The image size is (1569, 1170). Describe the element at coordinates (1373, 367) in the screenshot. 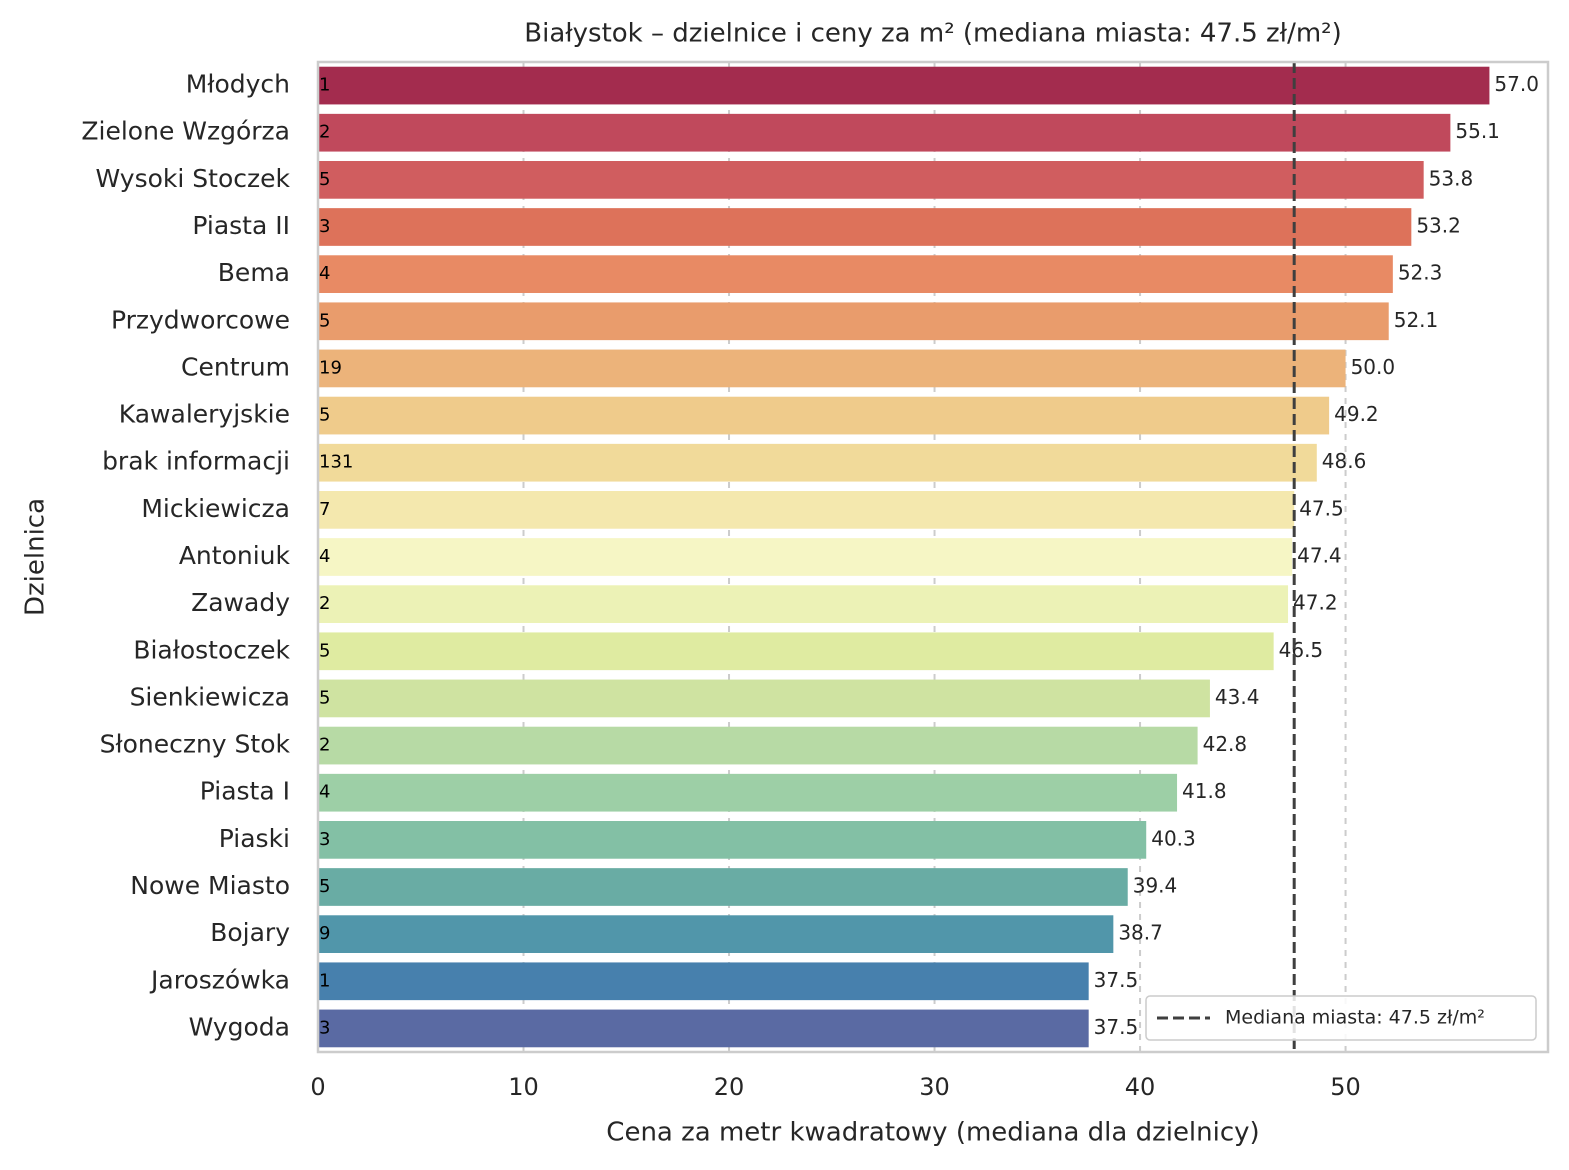

I see `value-label: 50.0` at that location.